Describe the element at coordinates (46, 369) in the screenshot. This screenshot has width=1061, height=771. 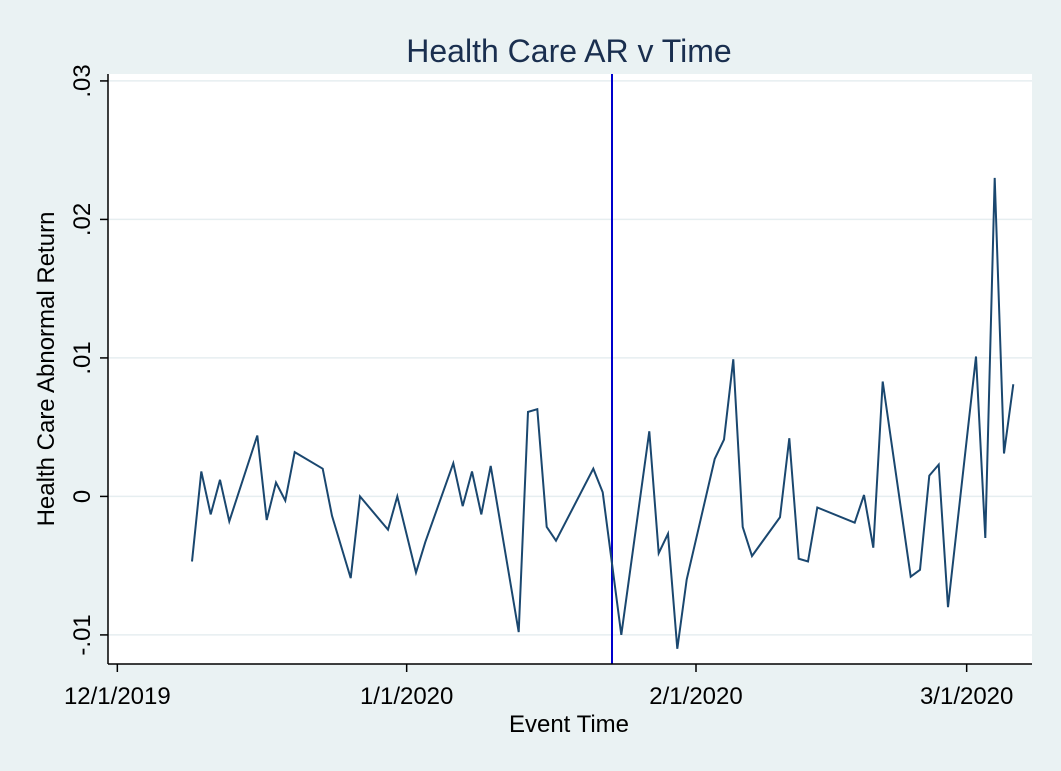
I see `y-axis-label: Health Care Abnormal Return` at that location.